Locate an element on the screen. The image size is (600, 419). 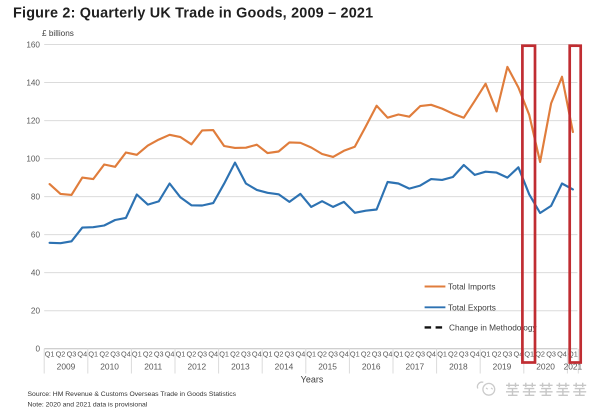
svg-text: 60 is located at coordinates (36, 234).